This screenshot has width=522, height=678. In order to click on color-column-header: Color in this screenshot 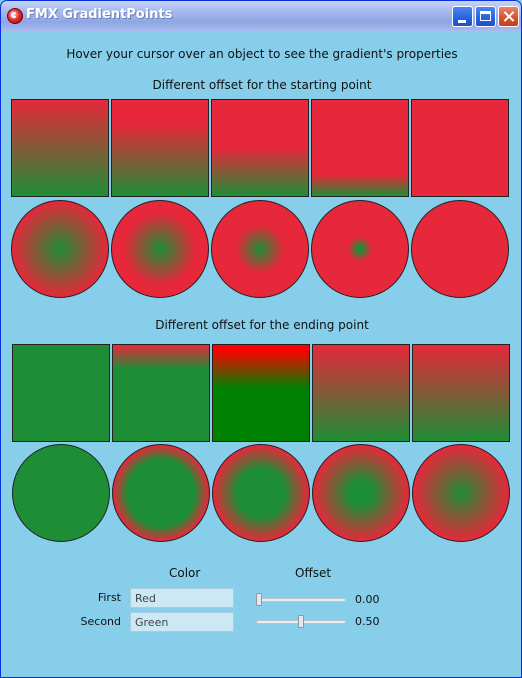, I will do `click(185, 573)`.